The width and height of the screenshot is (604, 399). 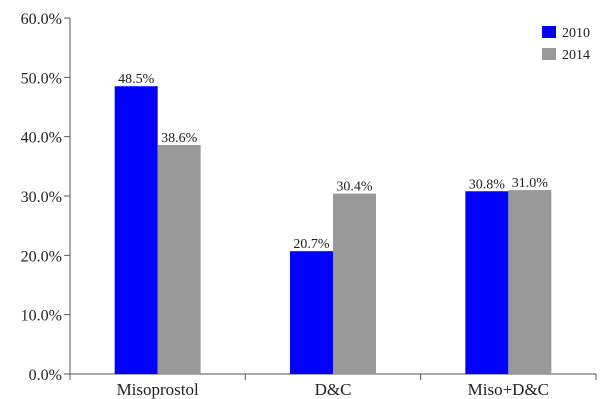 What do you see at coordinates (41, 256) in the screenshot?
I see `y-tick-label: 20.0%` at bounding box center [41, 256].